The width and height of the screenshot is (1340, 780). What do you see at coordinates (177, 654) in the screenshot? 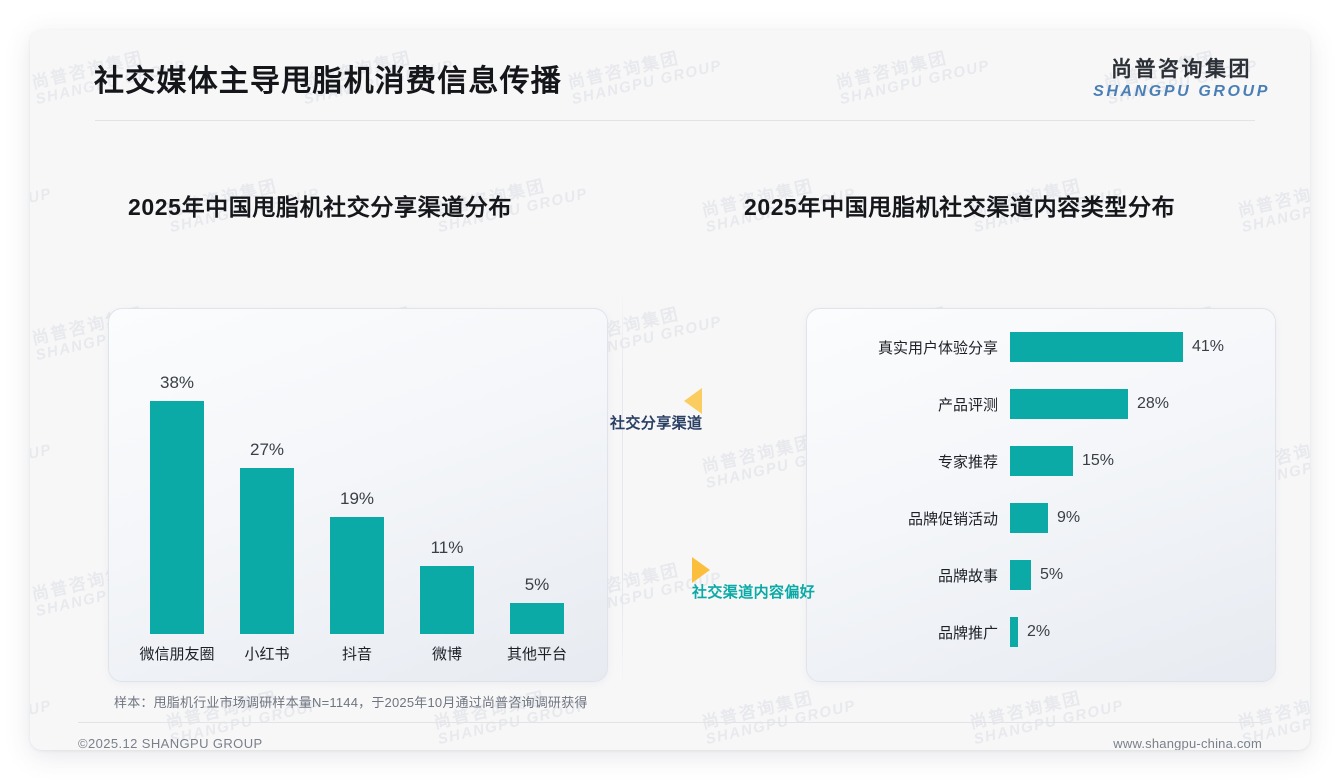
I see `bar-category-label: 微信朋友圈` at bounding box center [177, 654].